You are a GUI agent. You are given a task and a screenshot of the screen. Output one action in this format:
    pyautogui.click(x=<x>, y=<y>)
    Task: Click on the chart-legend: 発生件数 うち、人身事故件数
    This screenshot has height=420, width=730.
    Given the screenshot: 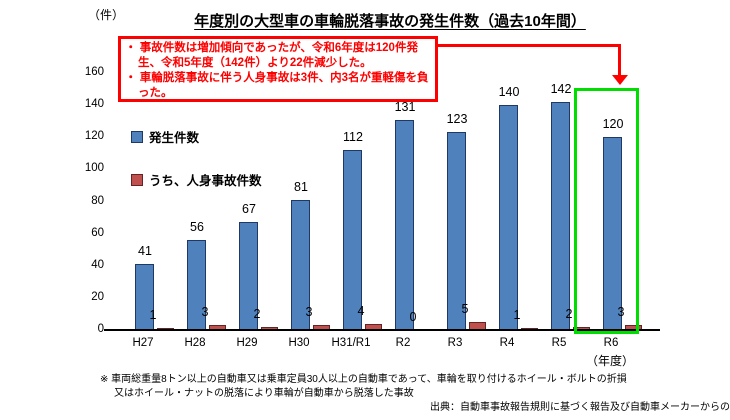 What is the action you would take?
    pyautogui.click(x=196, y=170)
    